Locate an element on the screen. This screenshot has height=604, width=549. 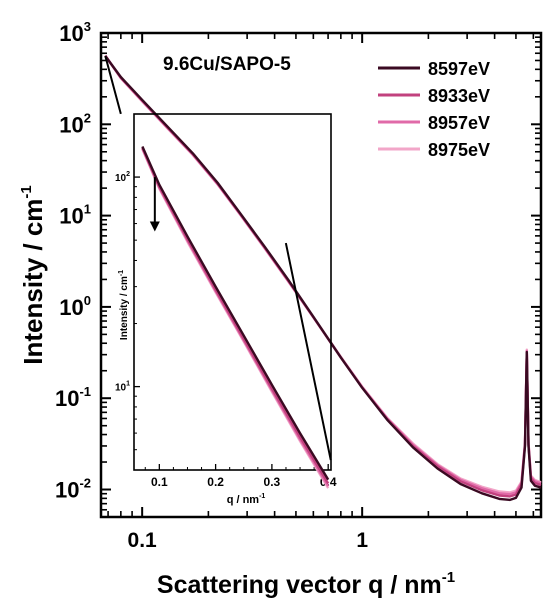
main-y-tick-label: 10⁻¹ is located at coordinates (73, 397).